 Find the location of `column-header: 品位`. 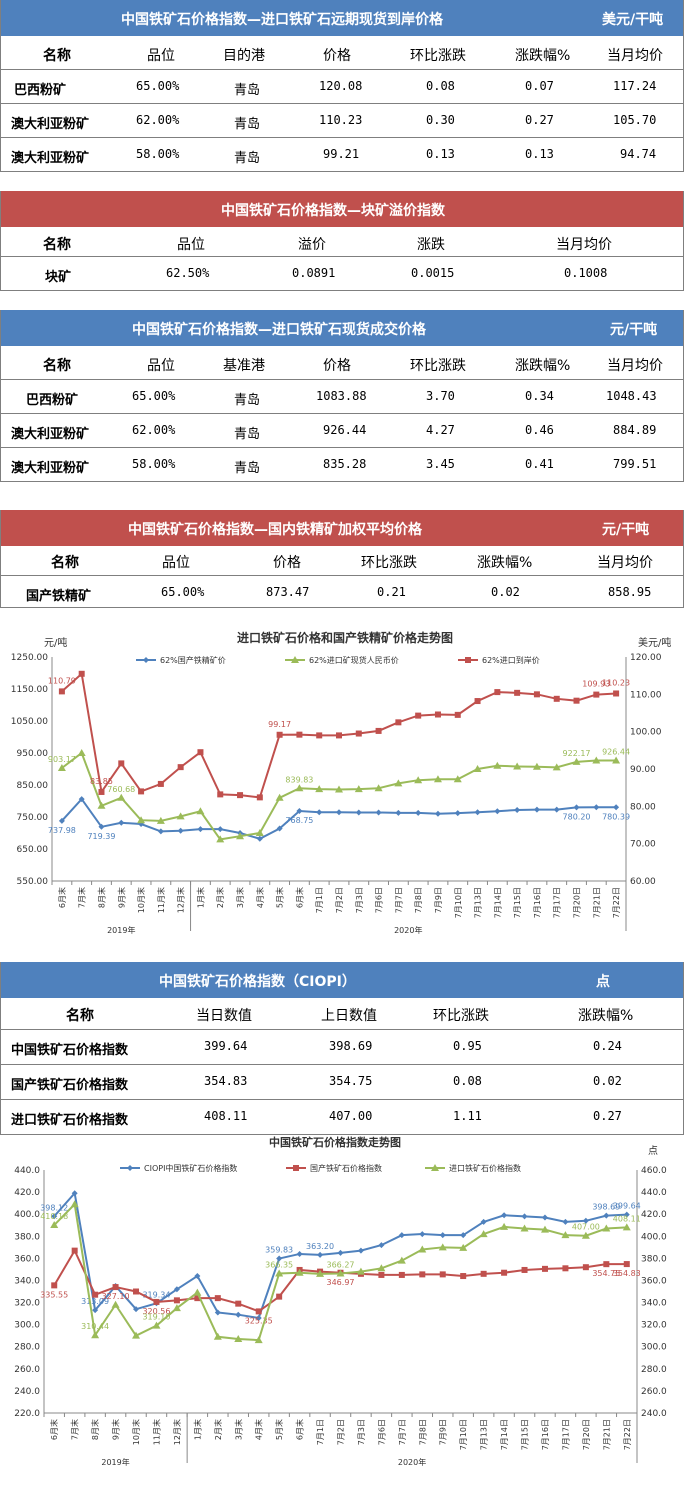

column-header: 品位 is located at coordinates (191, 245).